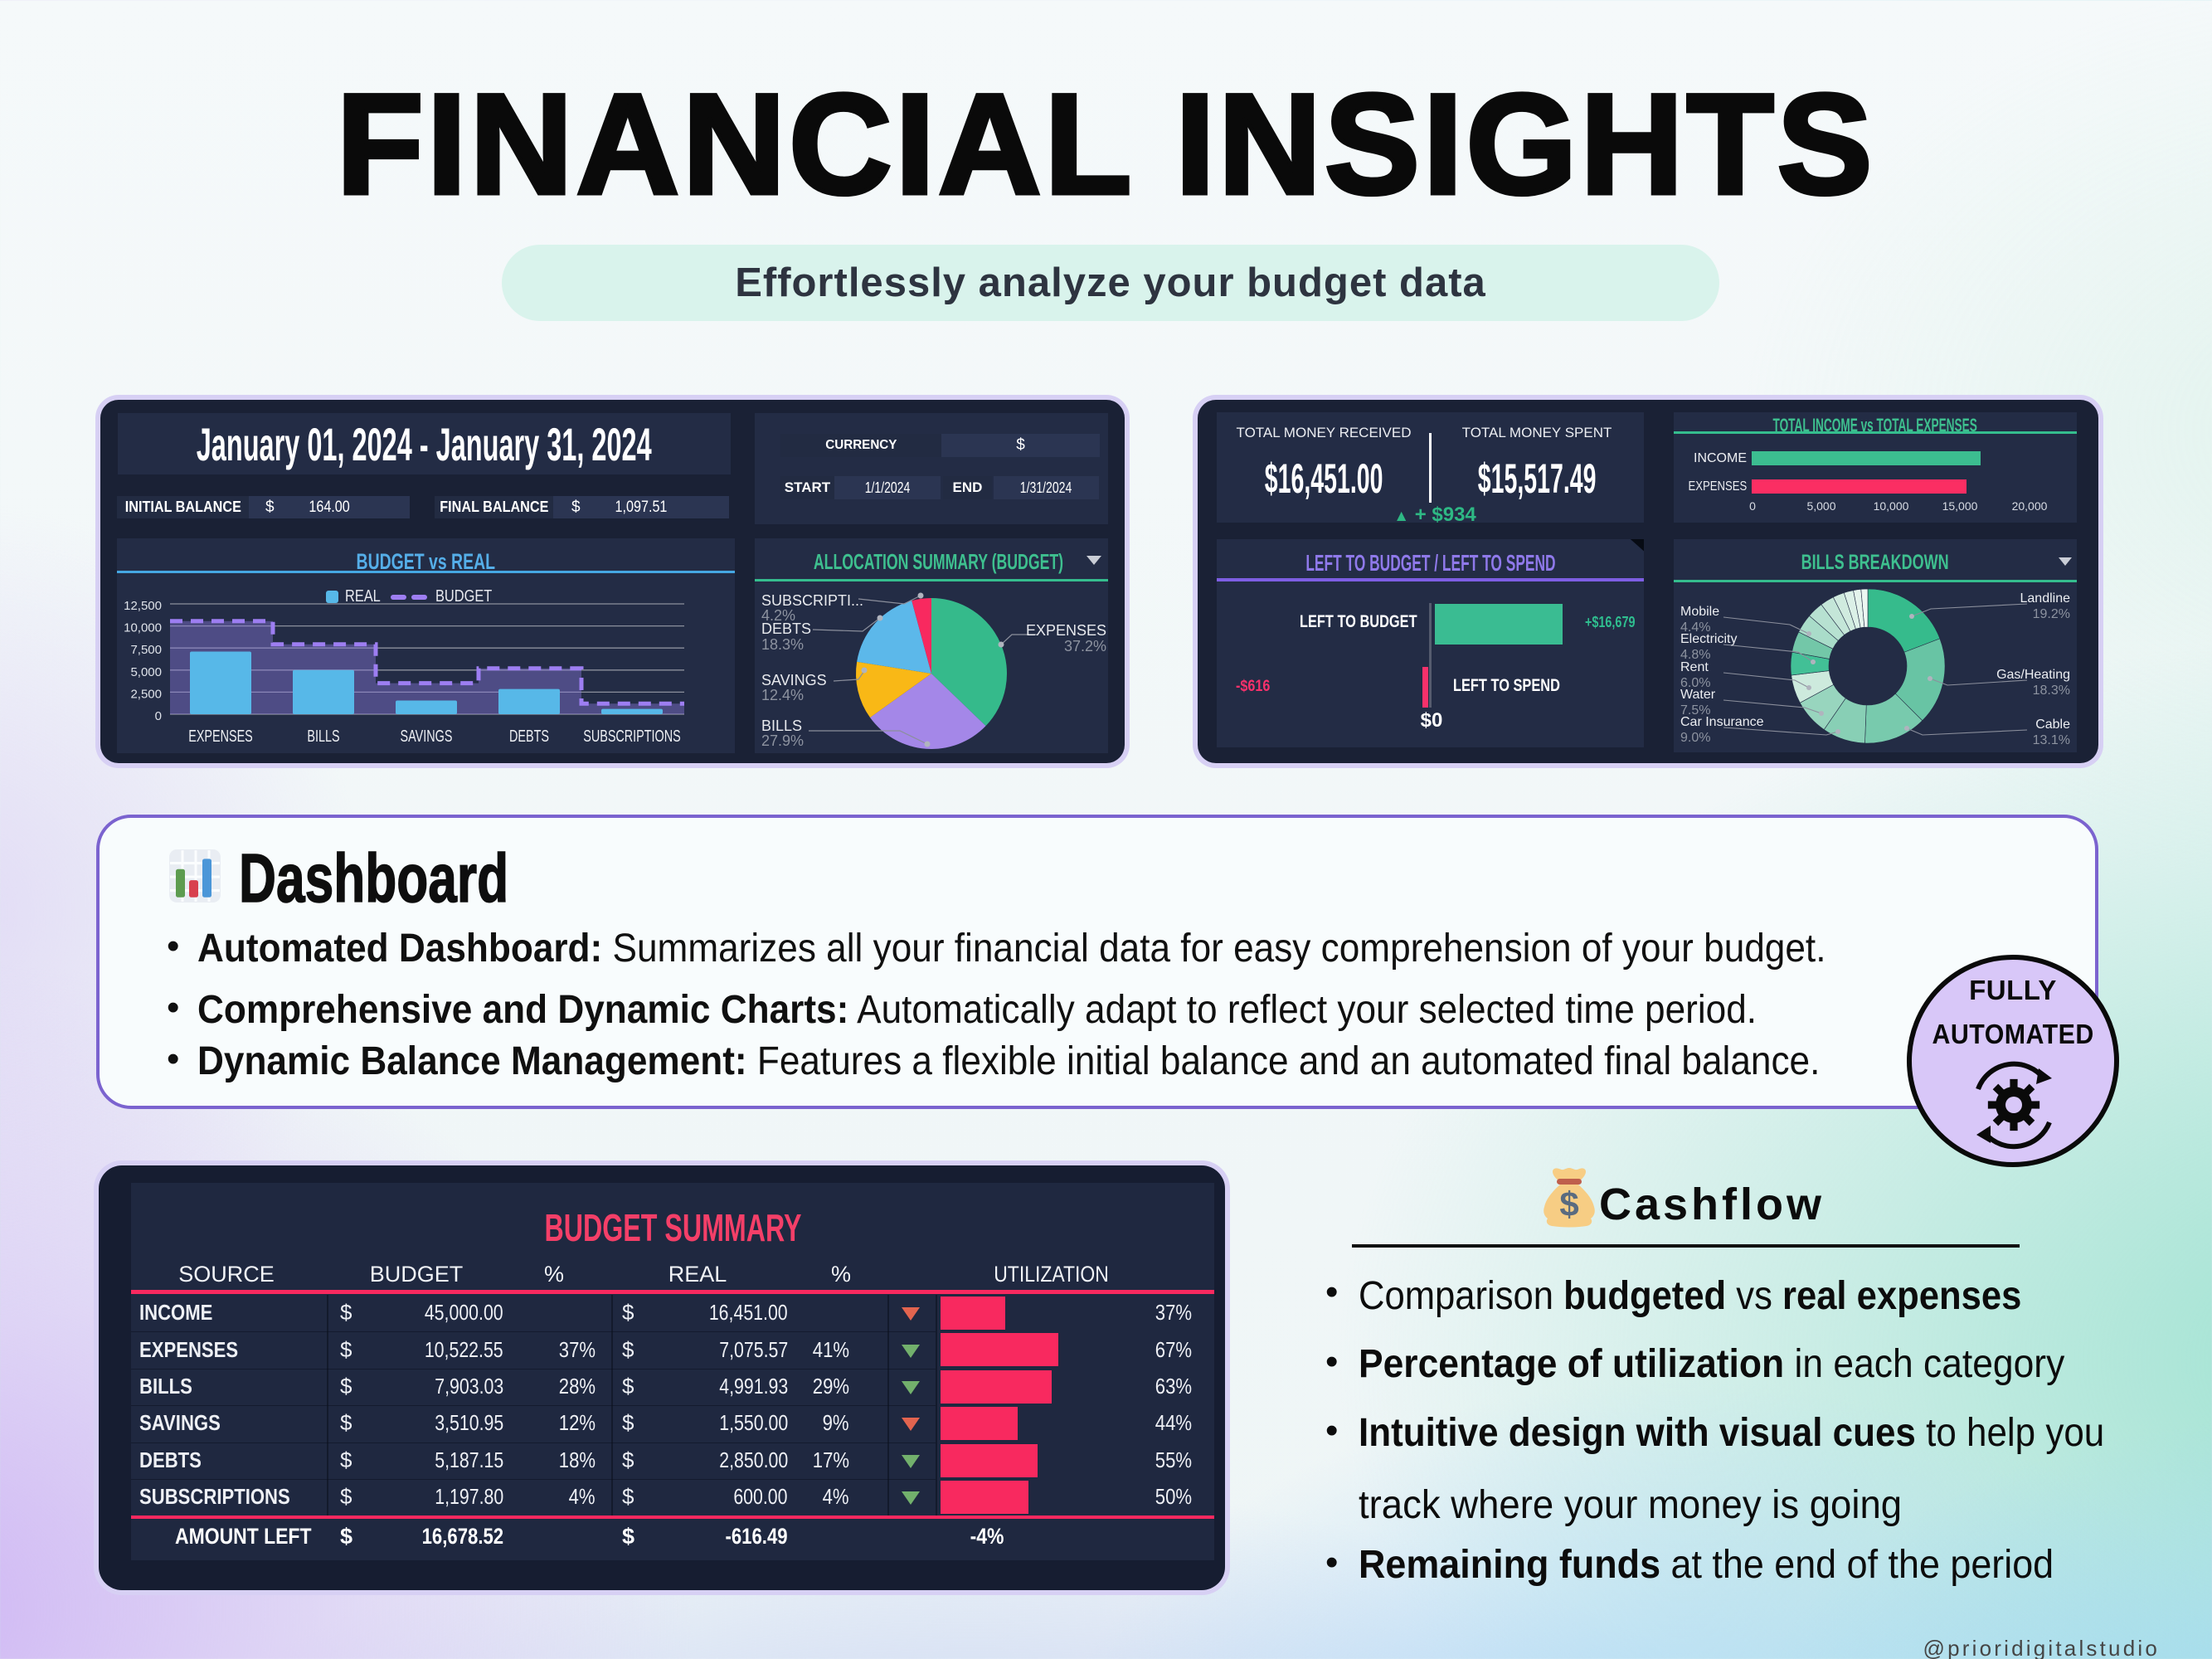  I want to click on svg-text: SUBSCRIPTIONS, so click(631, 736).